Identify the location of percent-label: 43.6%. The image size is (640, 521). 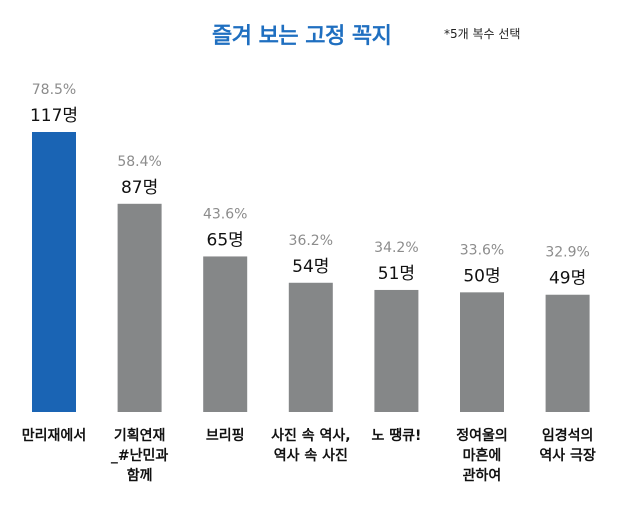
(225, 214).